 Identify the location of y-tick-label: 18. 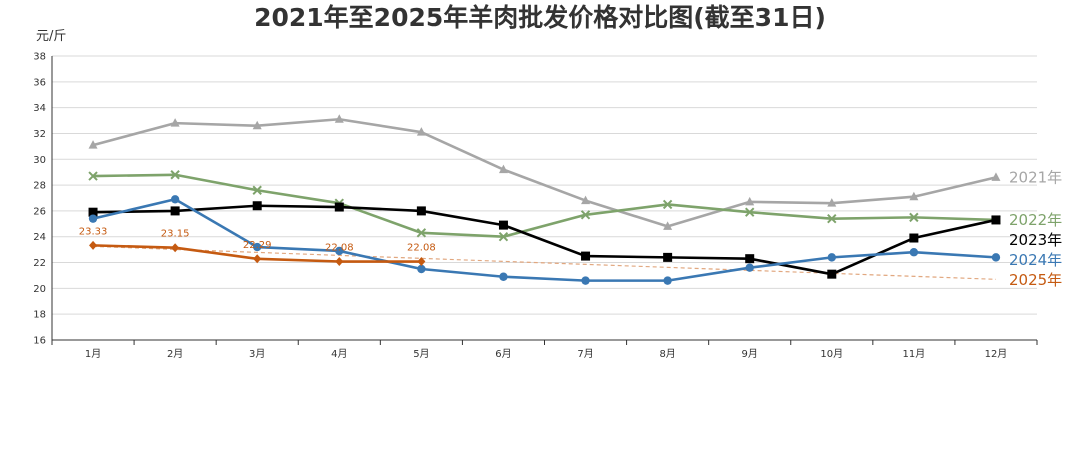
(39, 315).